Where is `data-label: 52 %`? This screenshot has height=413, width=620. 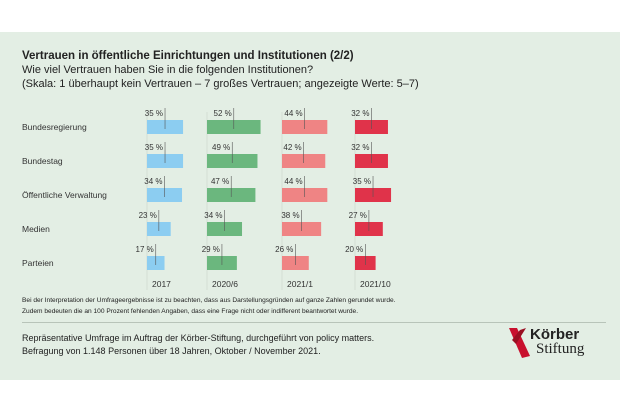 data-label: 52 % is located at coordinates (223, 113).